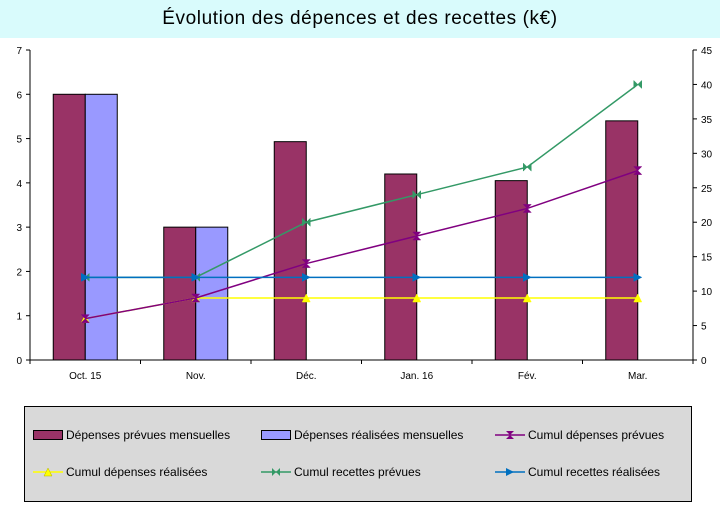 This screenshot has width=720, height=512. I want to click on y-left-tick-label: 2, so click(19, 272).